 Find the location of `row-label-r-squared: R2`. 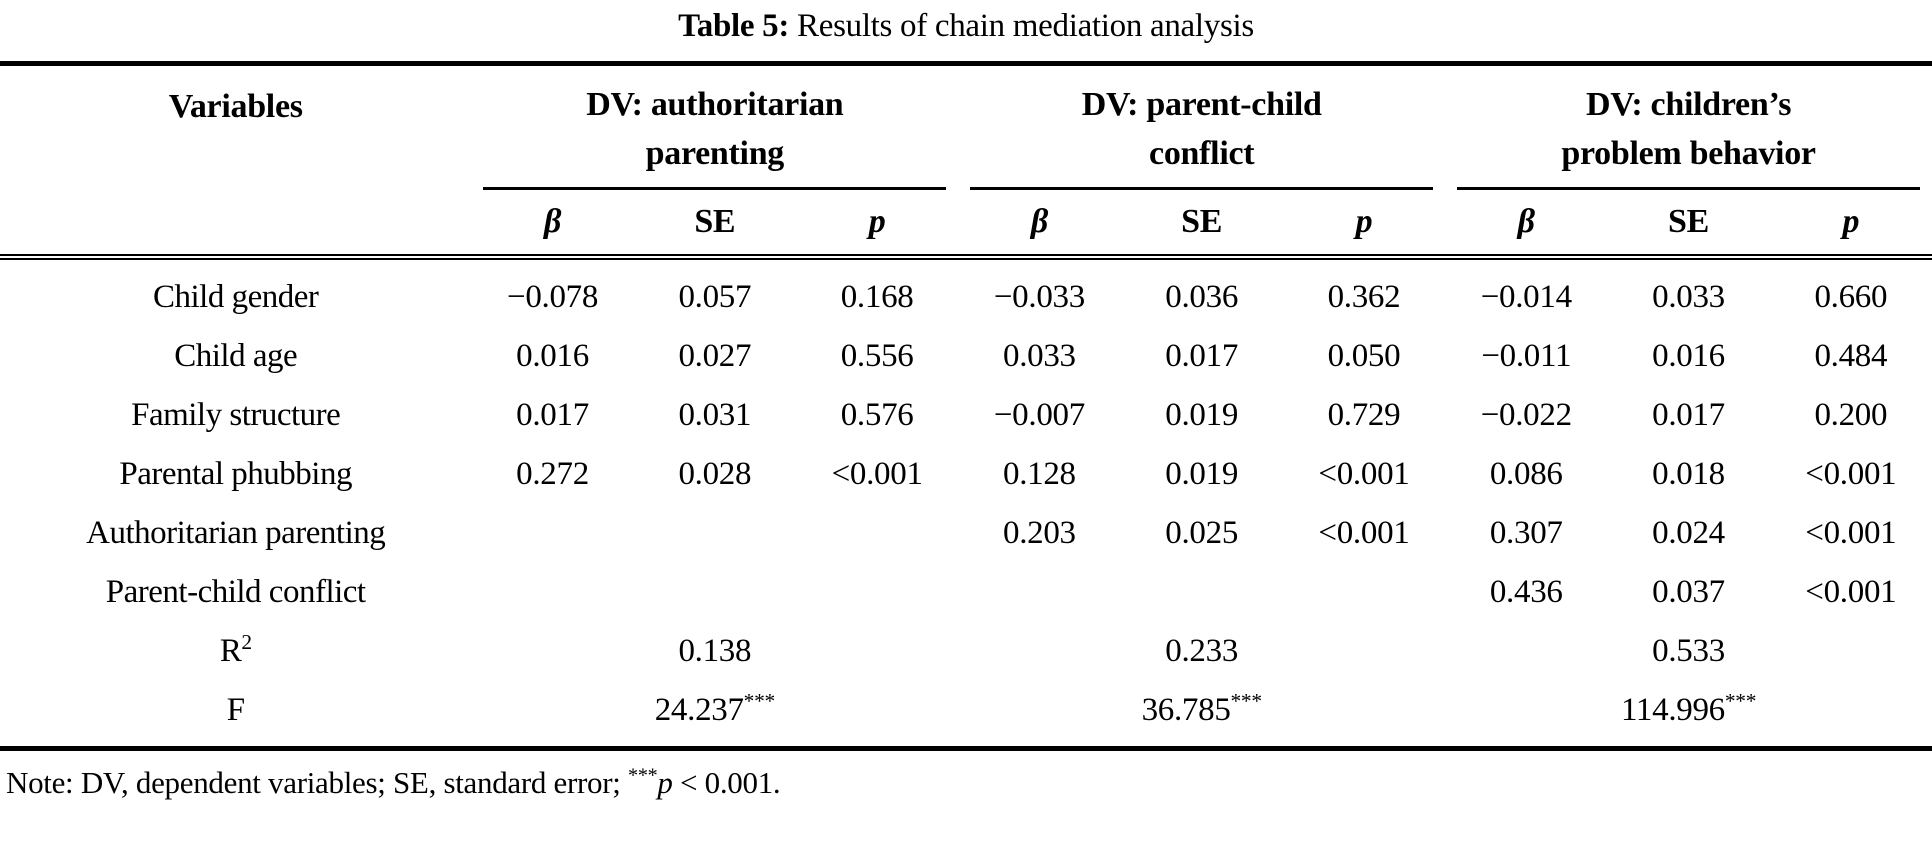

row-label-r-squared: R2 is located at coordinates (235, 649).